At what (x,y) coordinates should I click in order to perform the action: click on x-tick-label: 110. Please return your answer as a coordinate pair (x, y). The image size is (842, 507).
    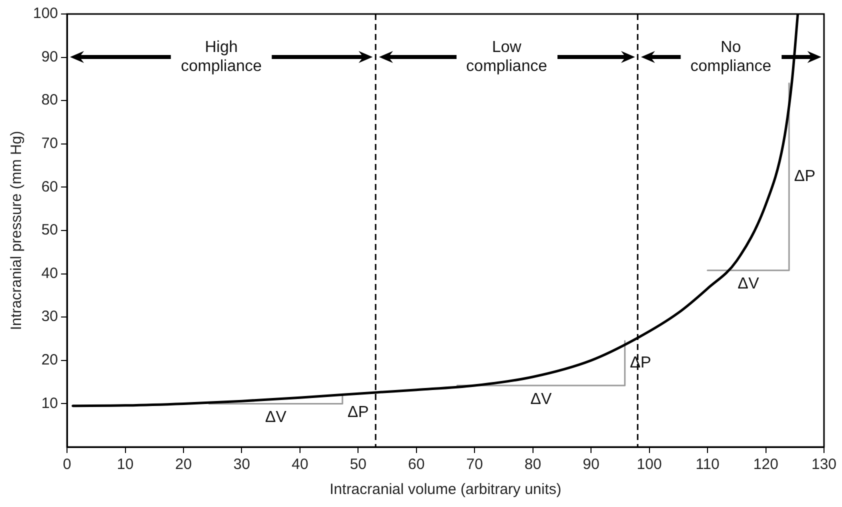
    Looking at the image, I should click on (708, 465).